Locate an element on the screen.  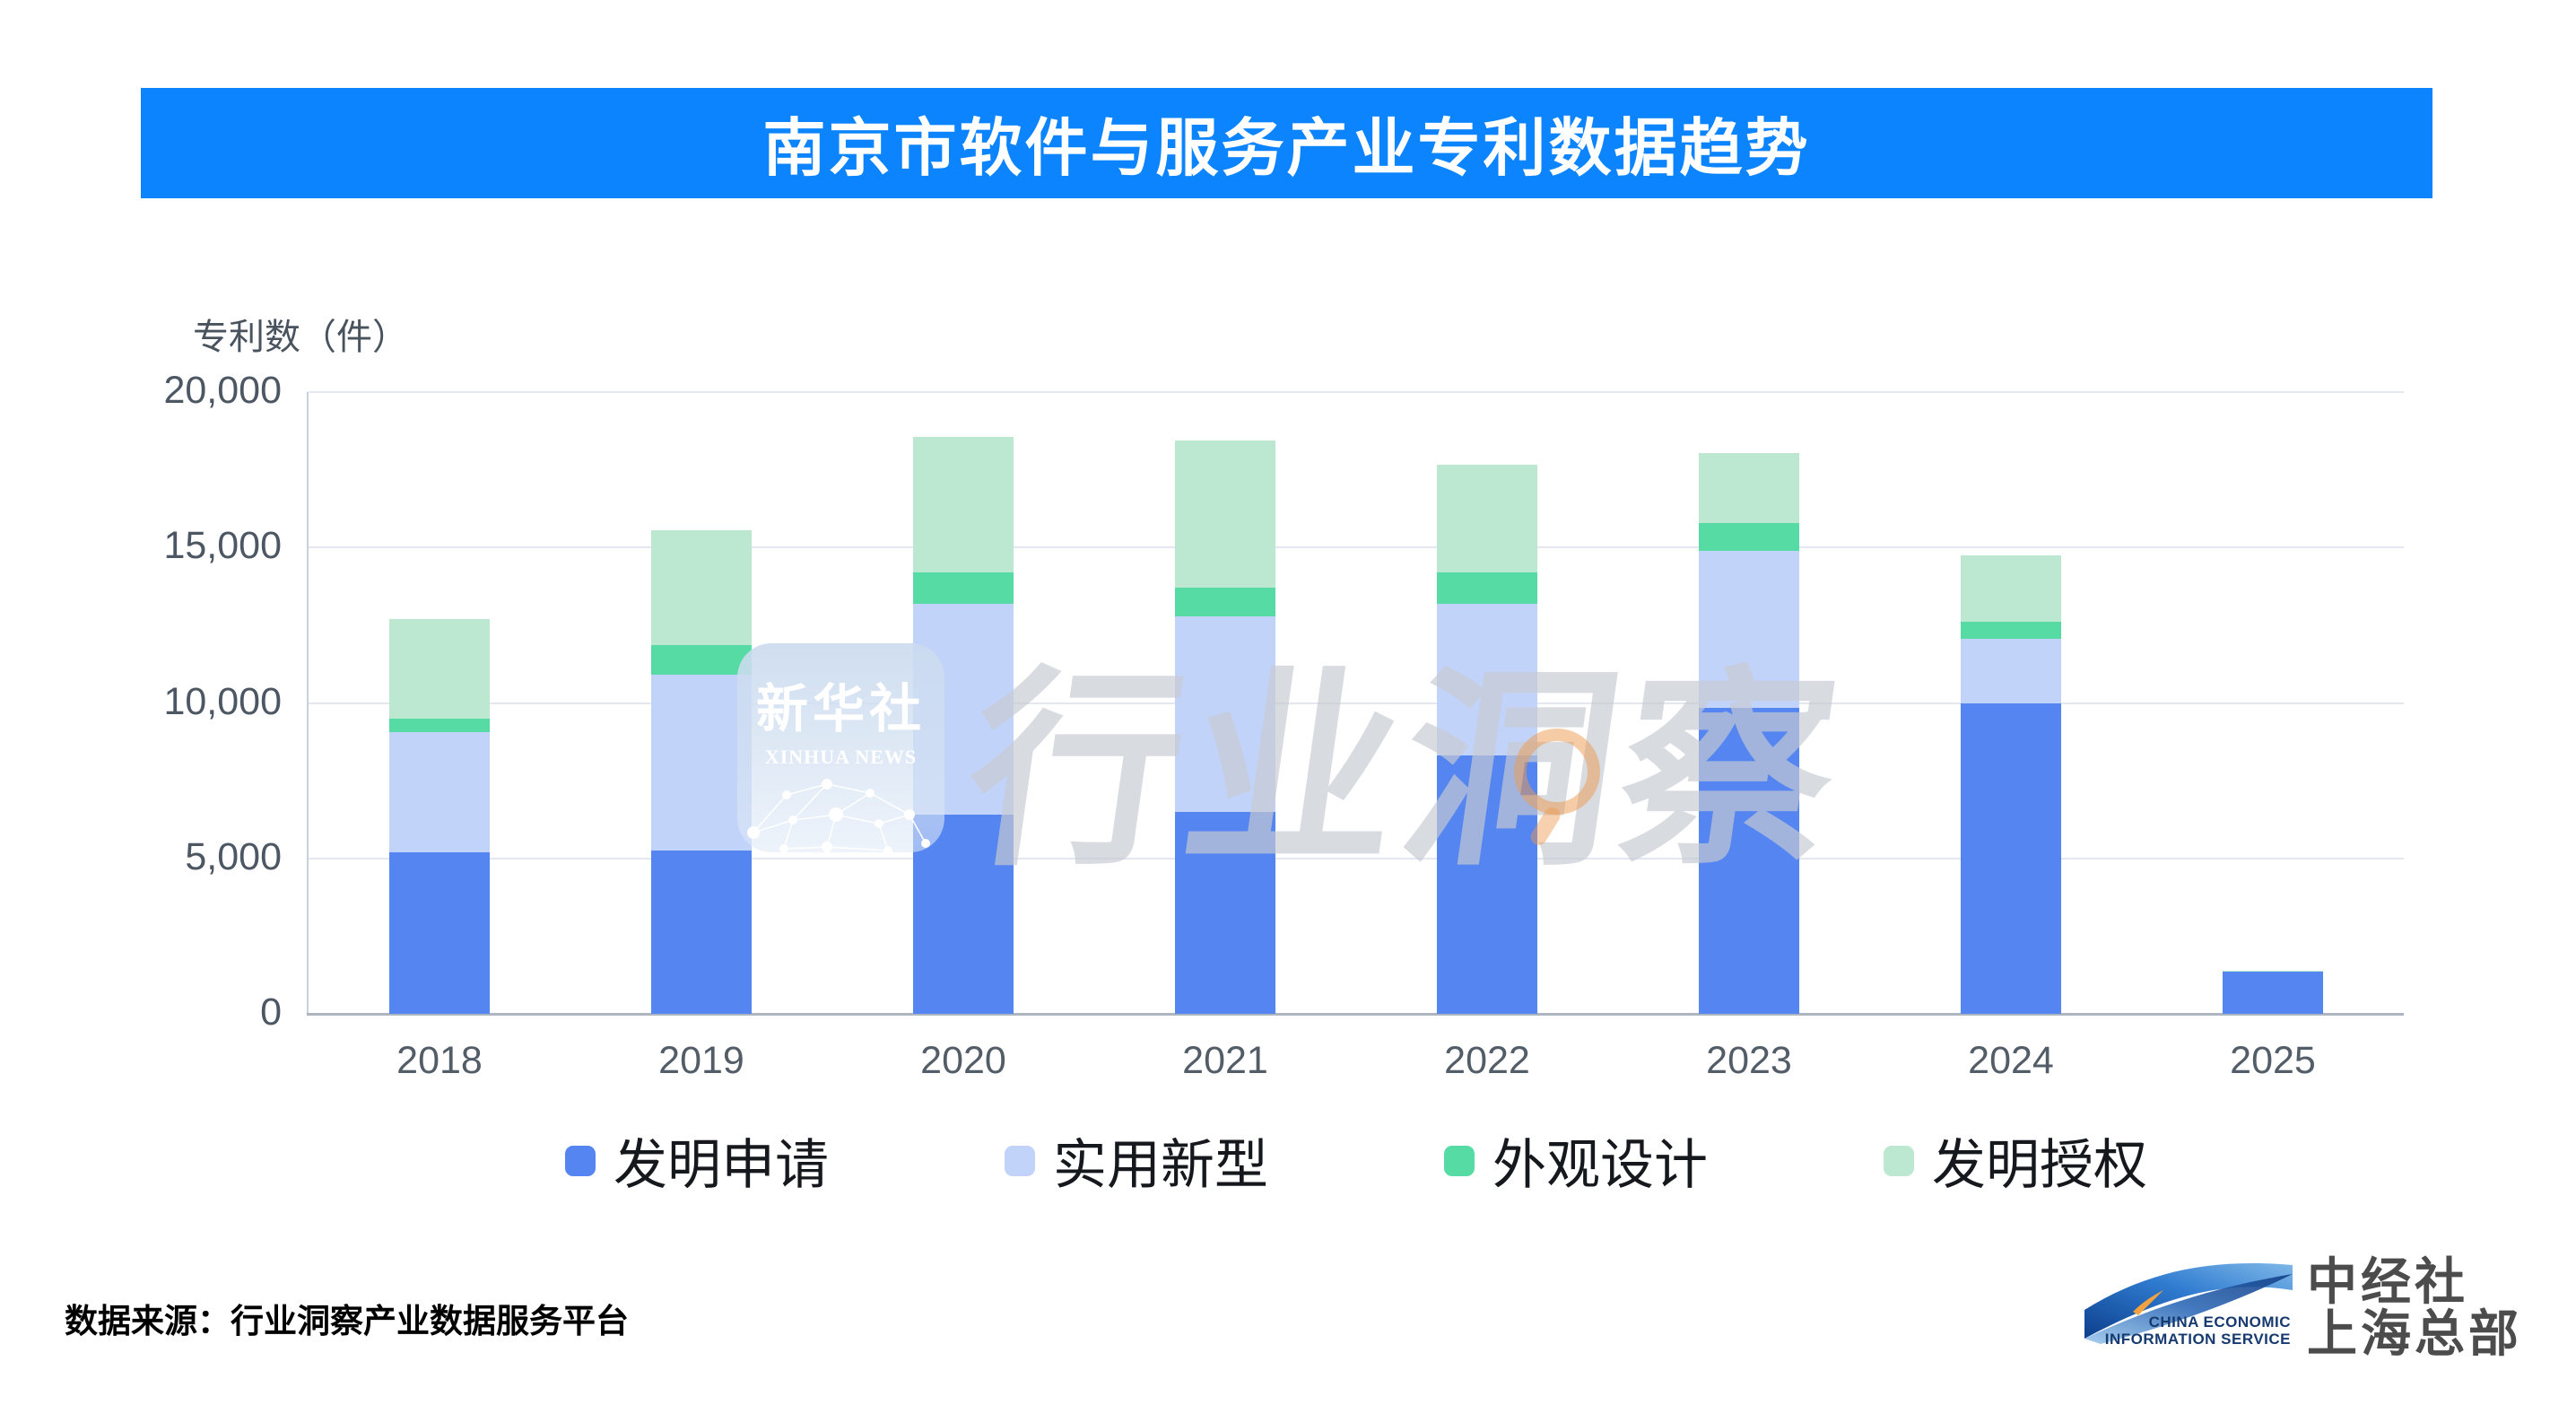
bar-segment-外观设计-2018 is located at coordinates (439, 725).